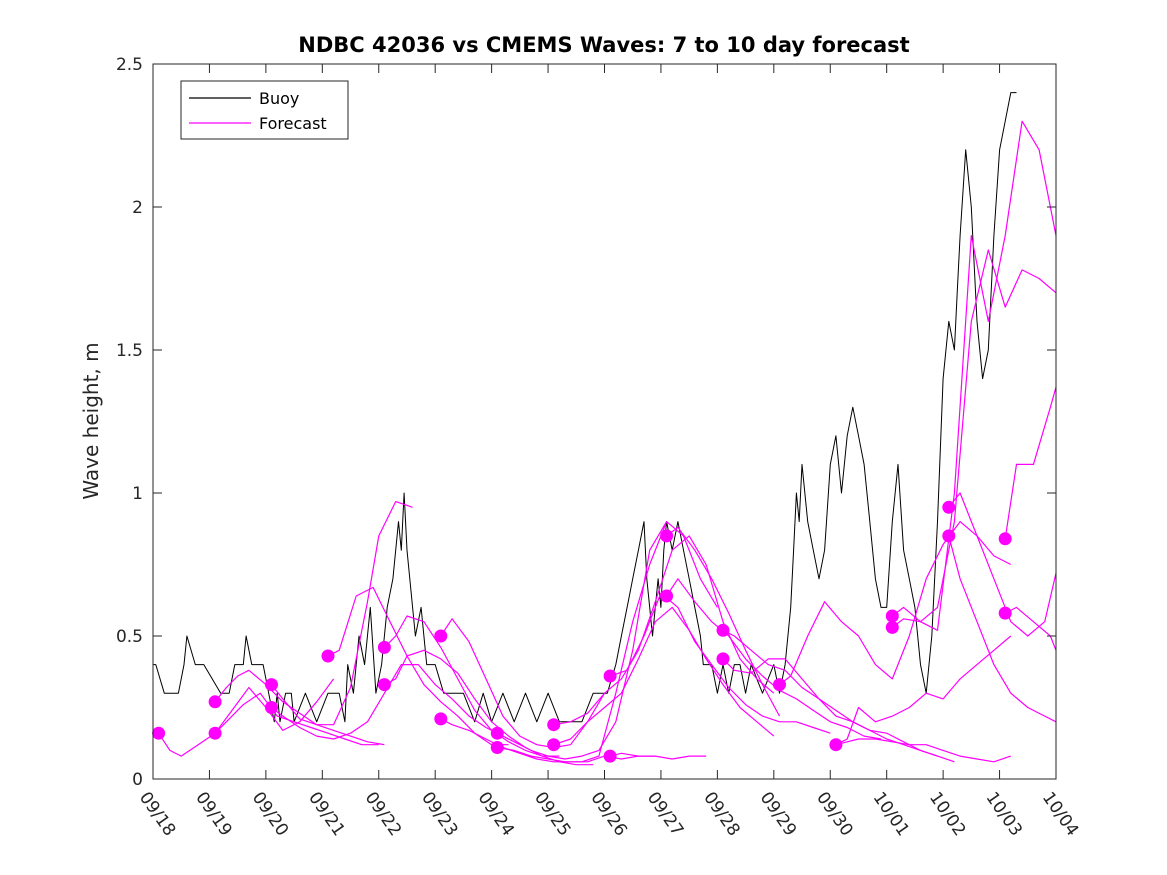  Describe the element at coordinates (137, 208) in the screenshot. I see `y-tick-label-4: 2` at that location.